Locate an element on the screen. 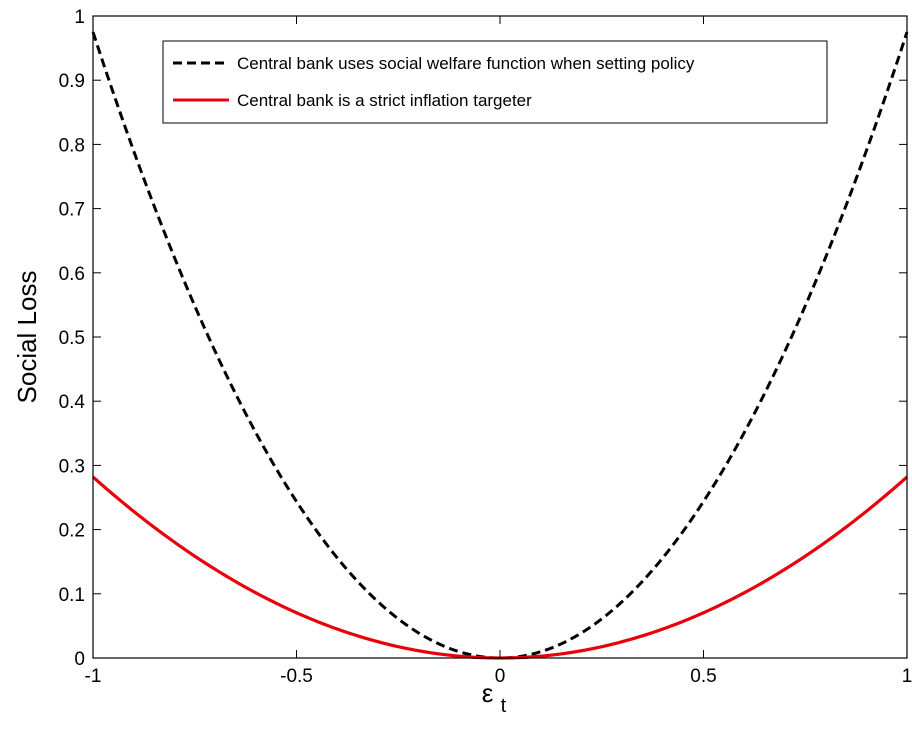  x-tick-label: -0.5 is located at coordinates (296, 676).